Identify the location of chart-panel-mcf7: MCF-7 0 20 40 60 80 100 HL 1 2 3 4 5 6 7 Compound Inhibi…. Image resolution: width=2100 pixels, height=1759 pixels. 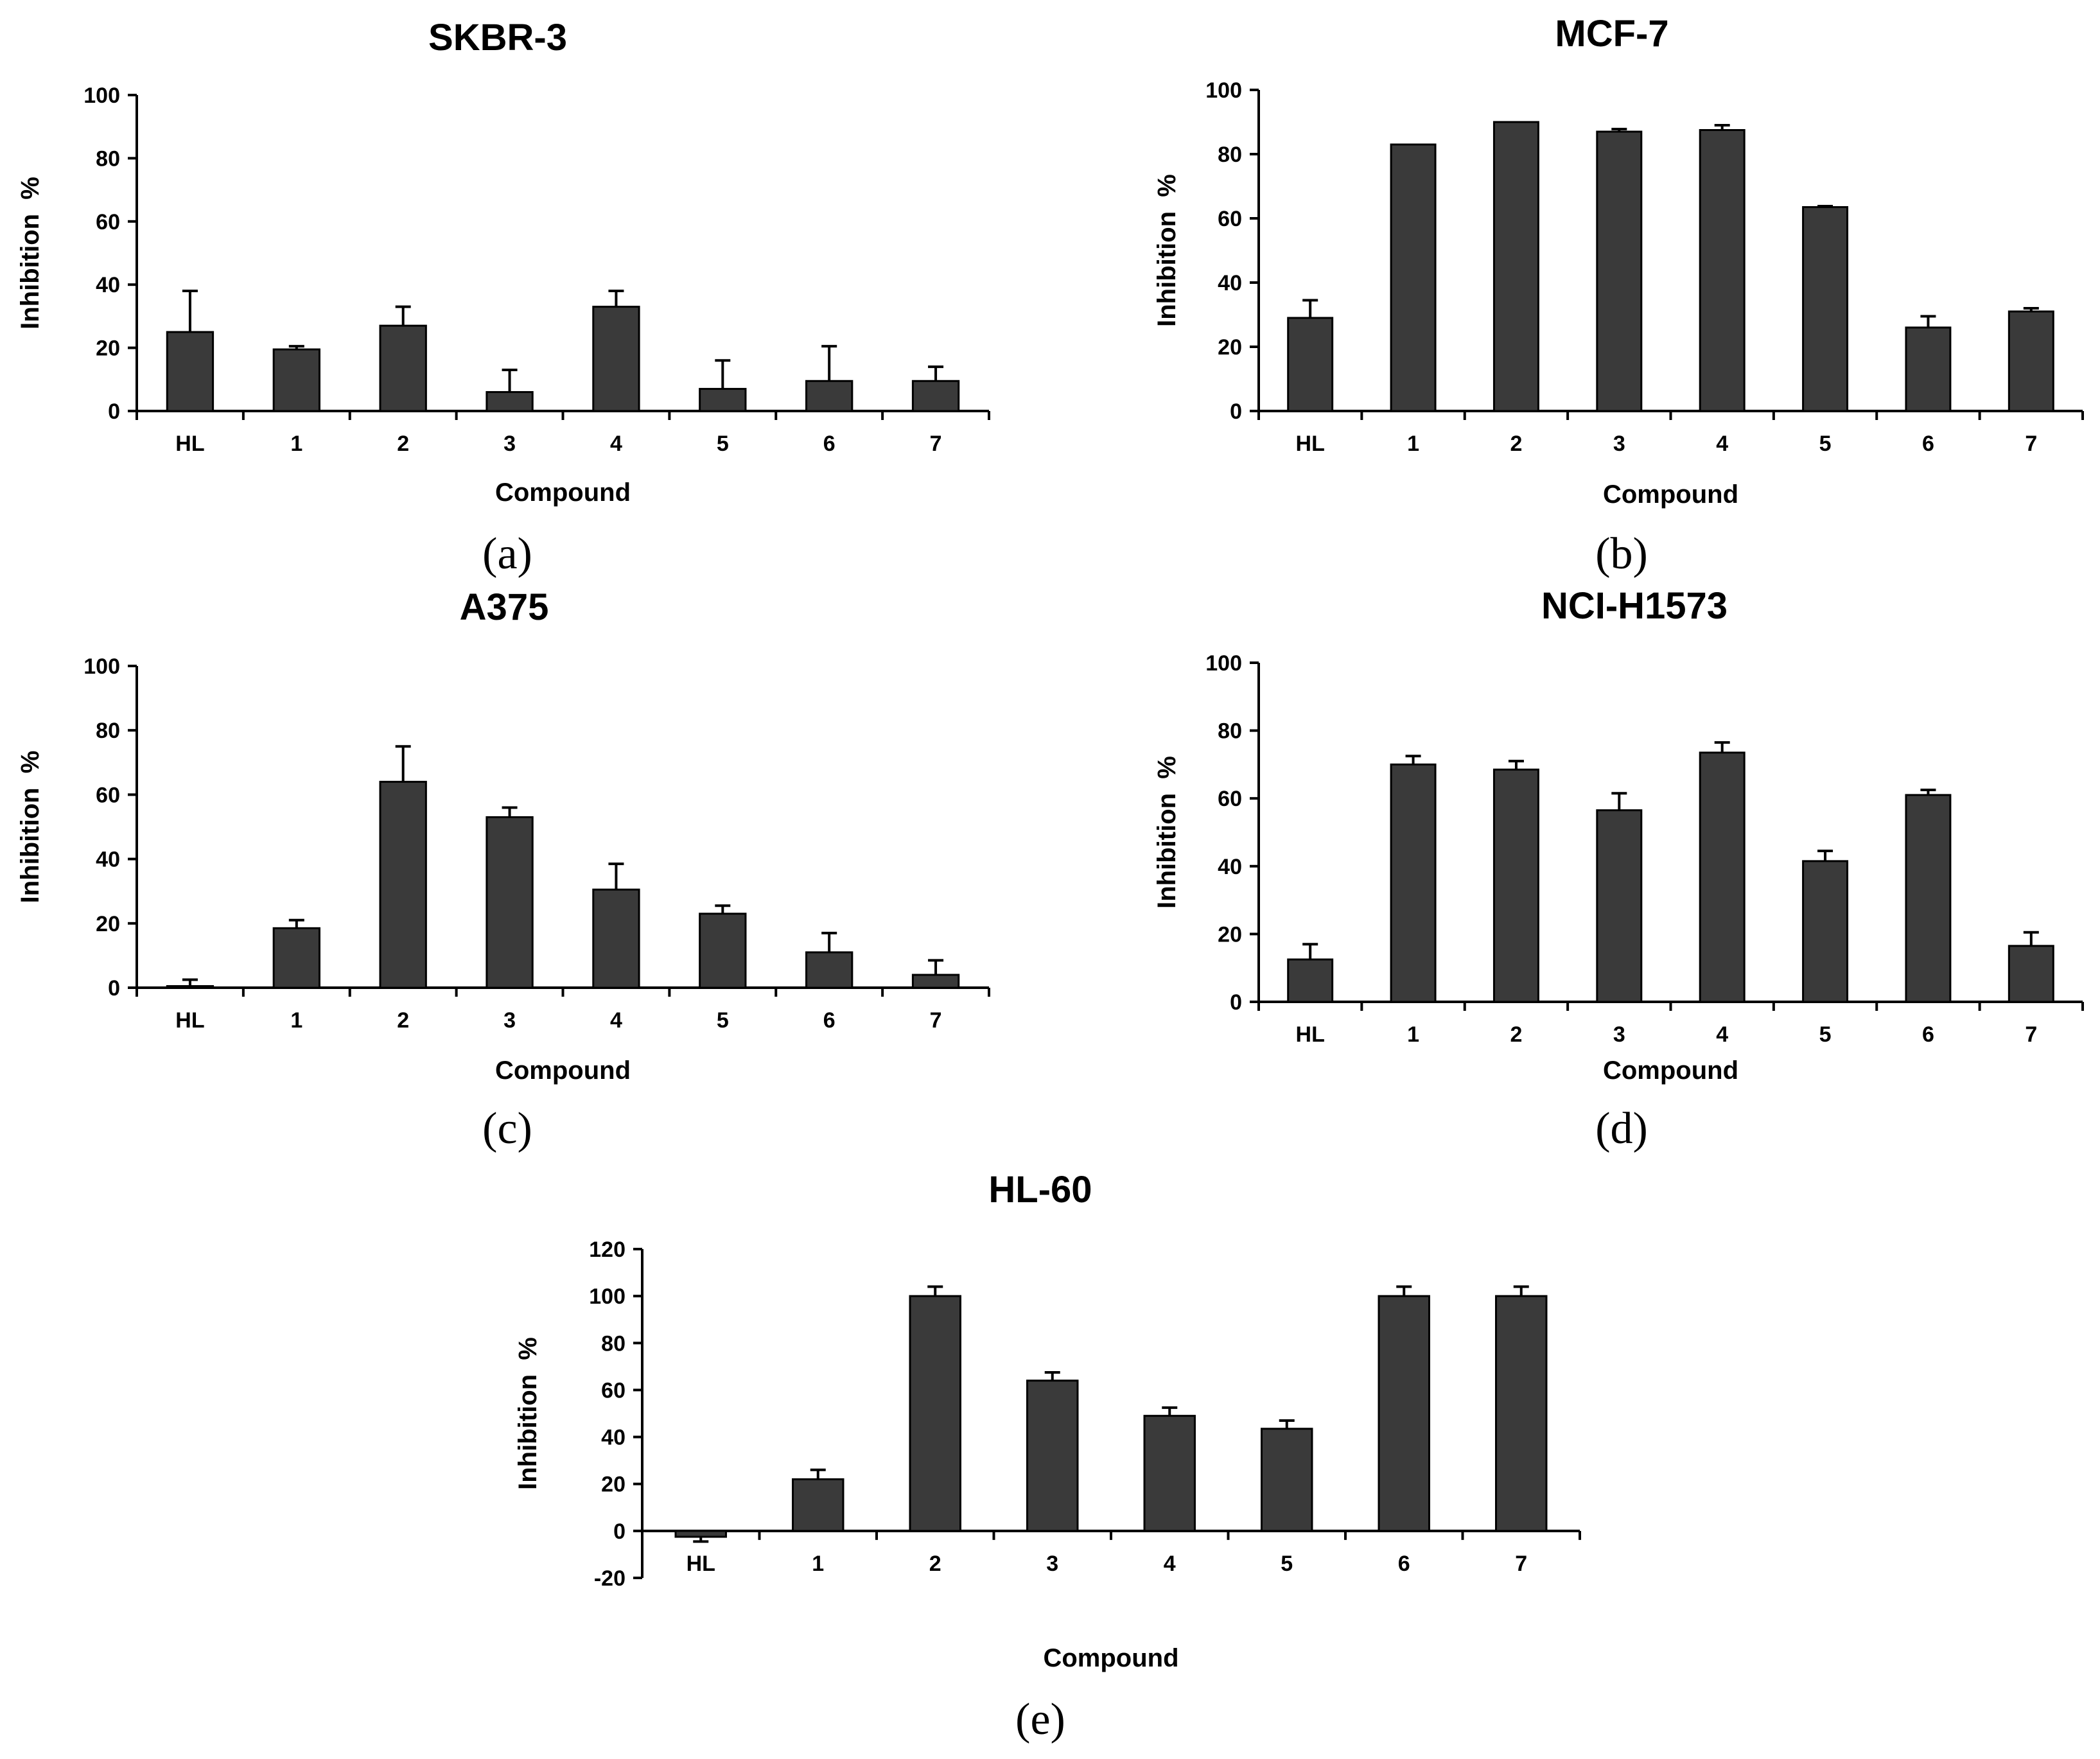
(1619, 296).